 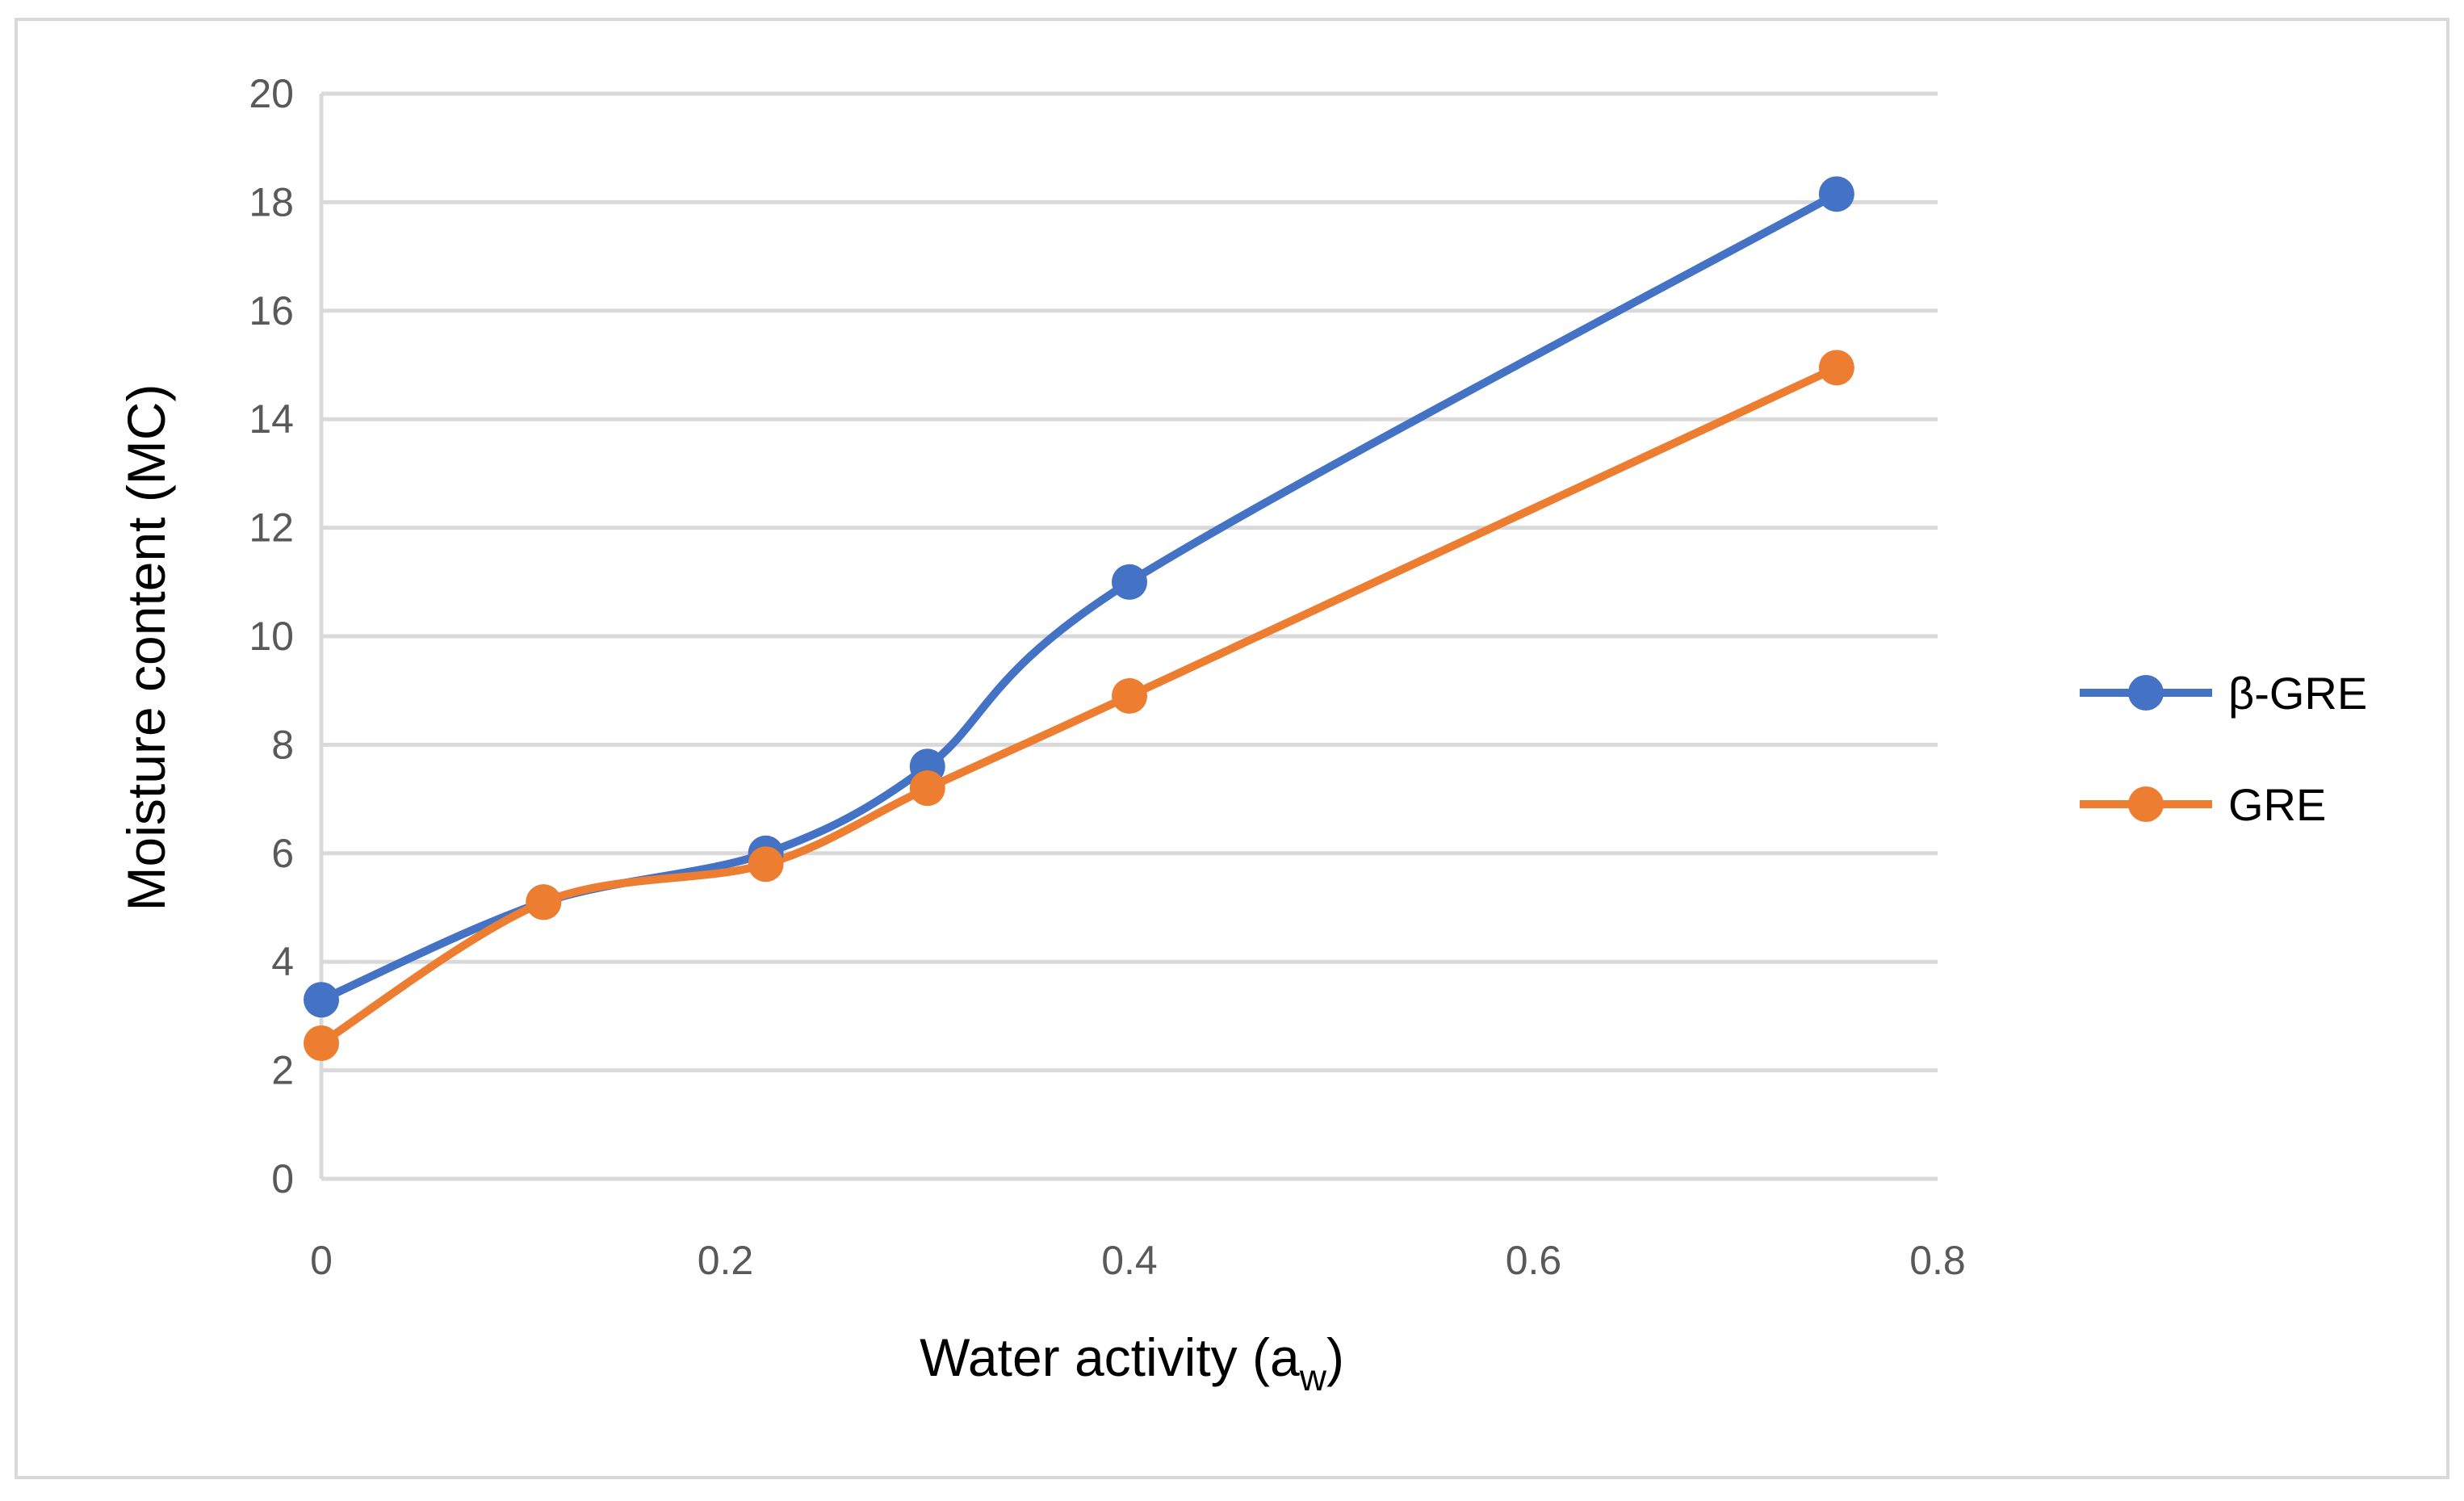 I want to click on x-axis-title-subscript: w, so click(x=1313, y=1377).